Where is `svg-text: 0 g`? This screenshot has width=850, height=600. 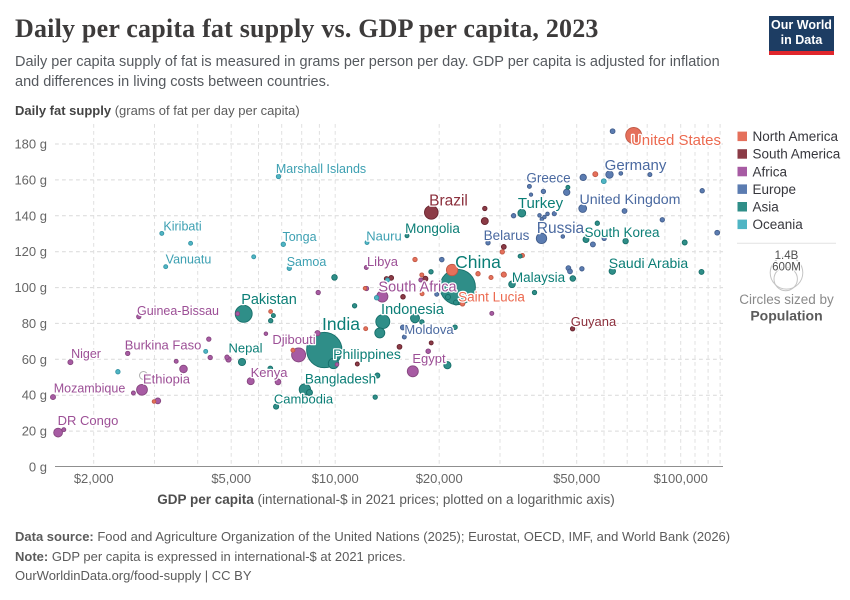
svg-text: 0 g is located at coordinates (38, 467).